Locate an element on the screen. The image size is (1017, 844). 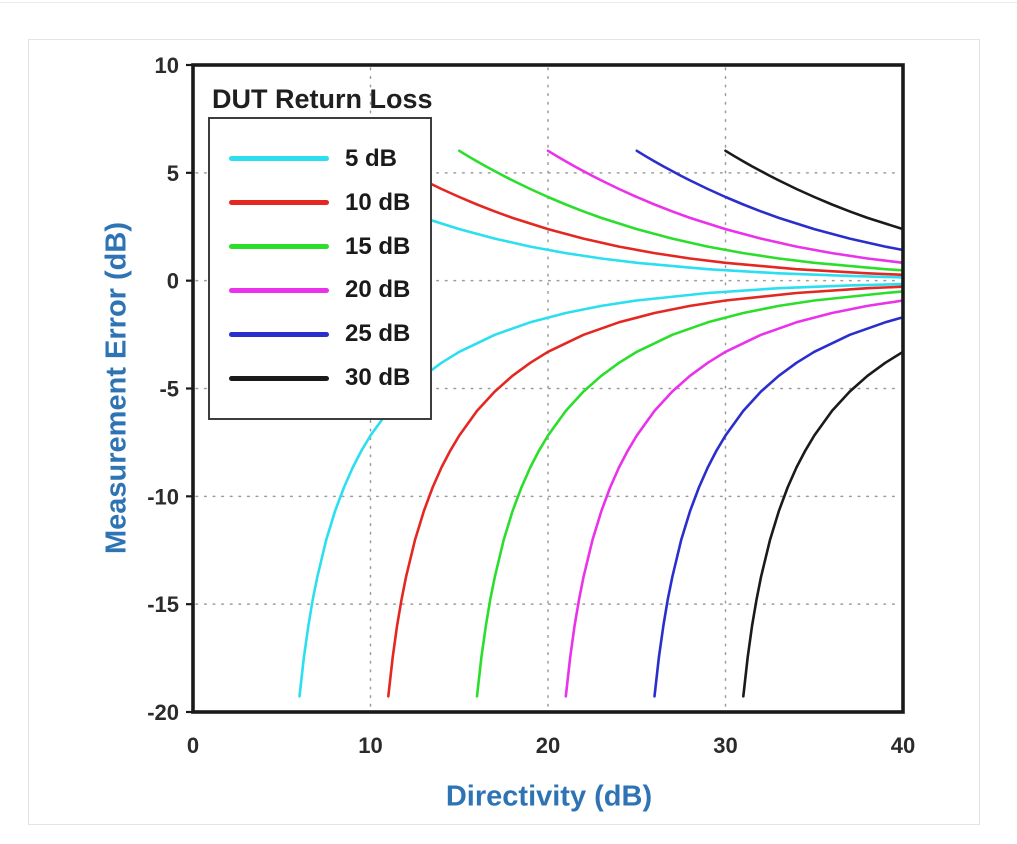
legend-item: 15 dB is located at coordinates (329, 246).